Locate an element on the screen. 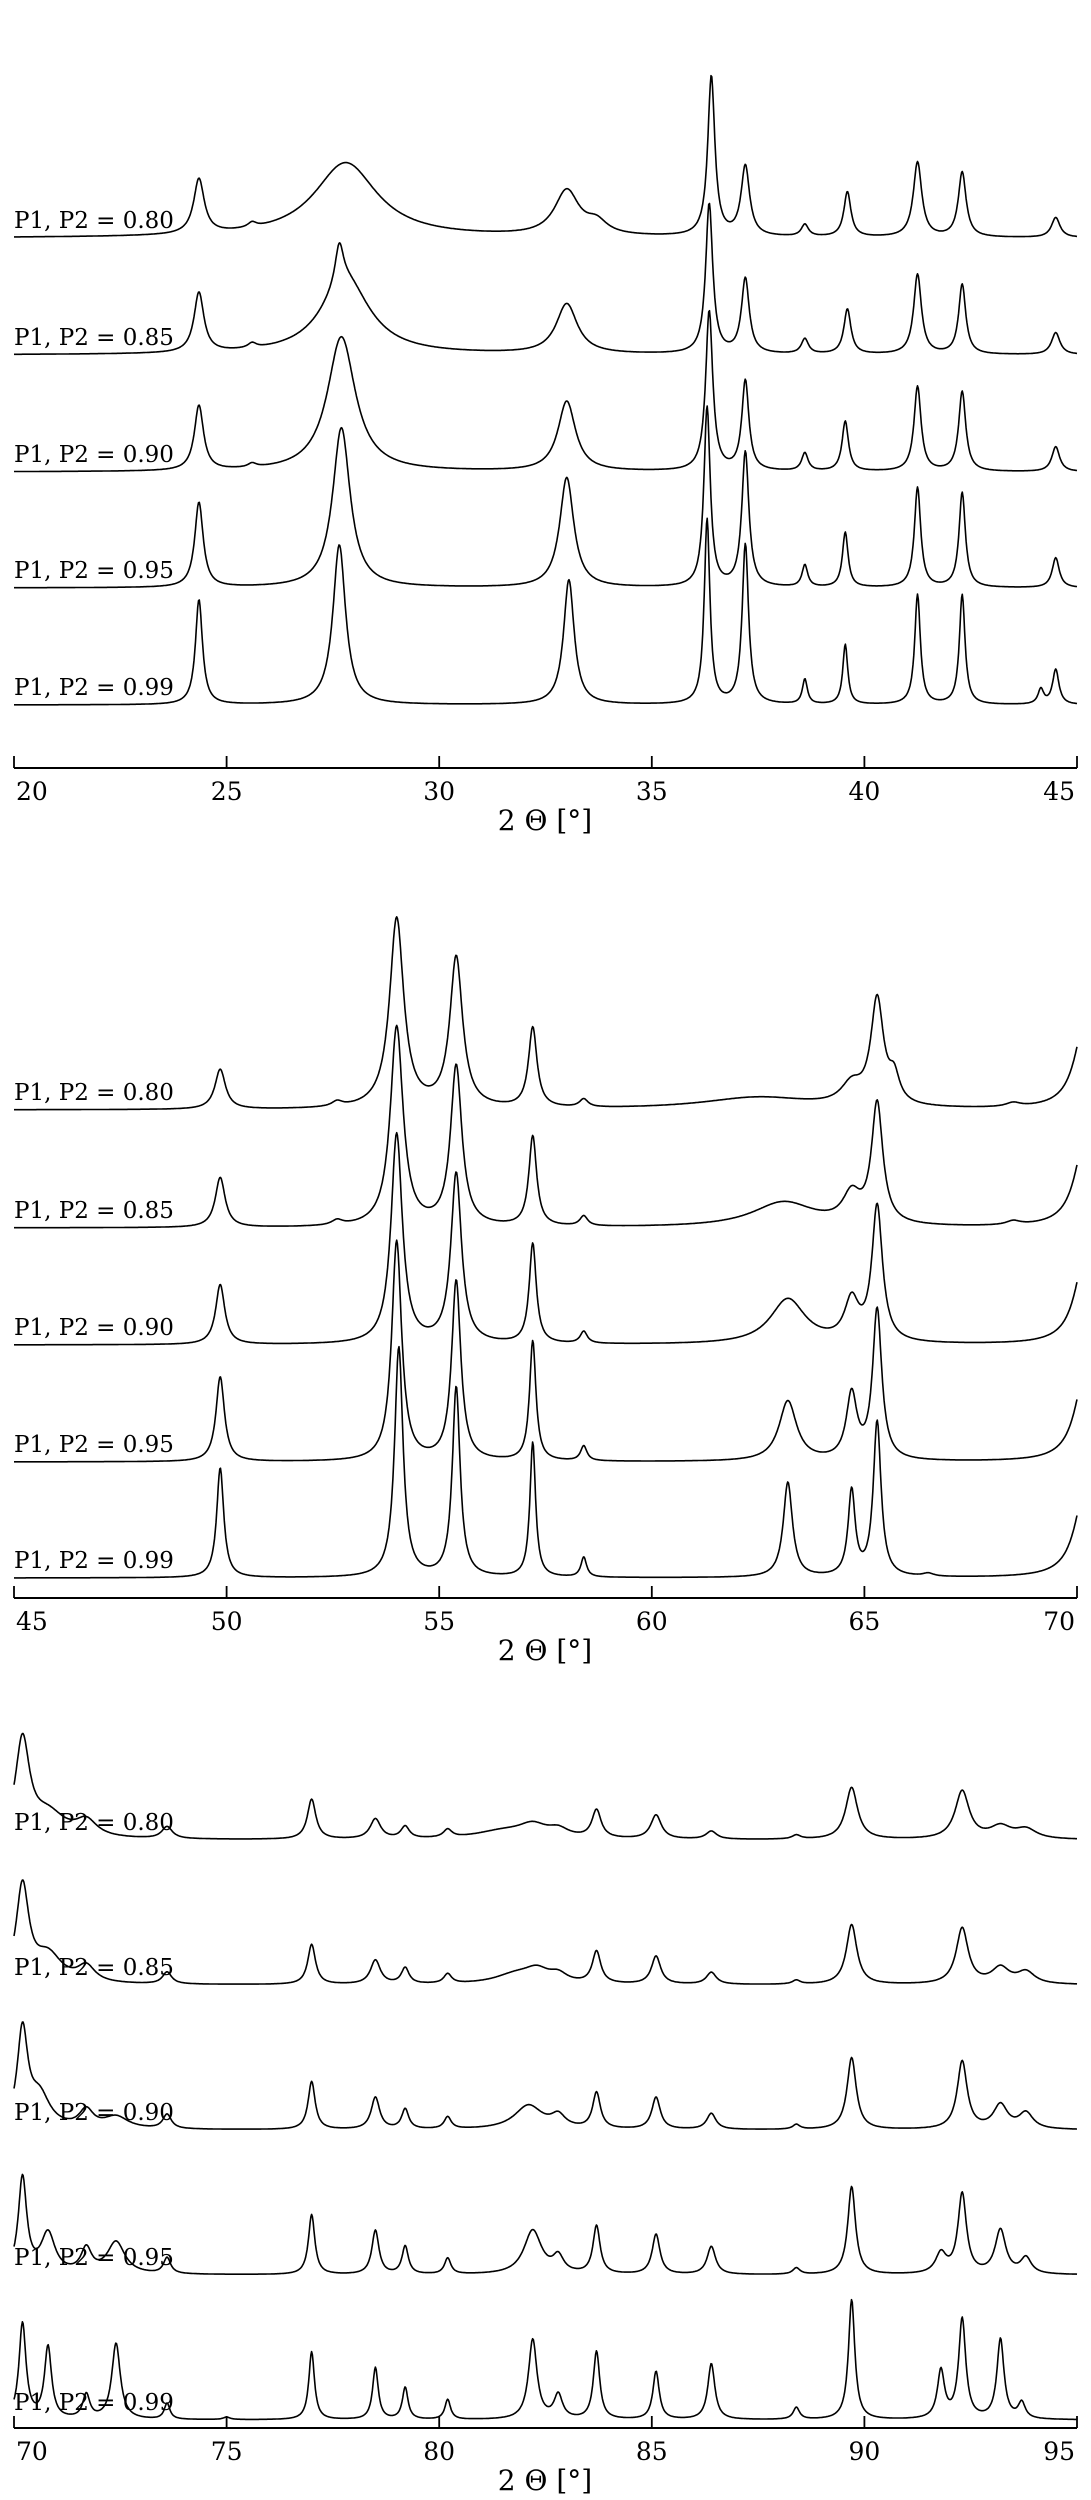 The width and height of the screenshot is (1091, 2500). x-tick-label: 20 is located at coordinates (32, 791).